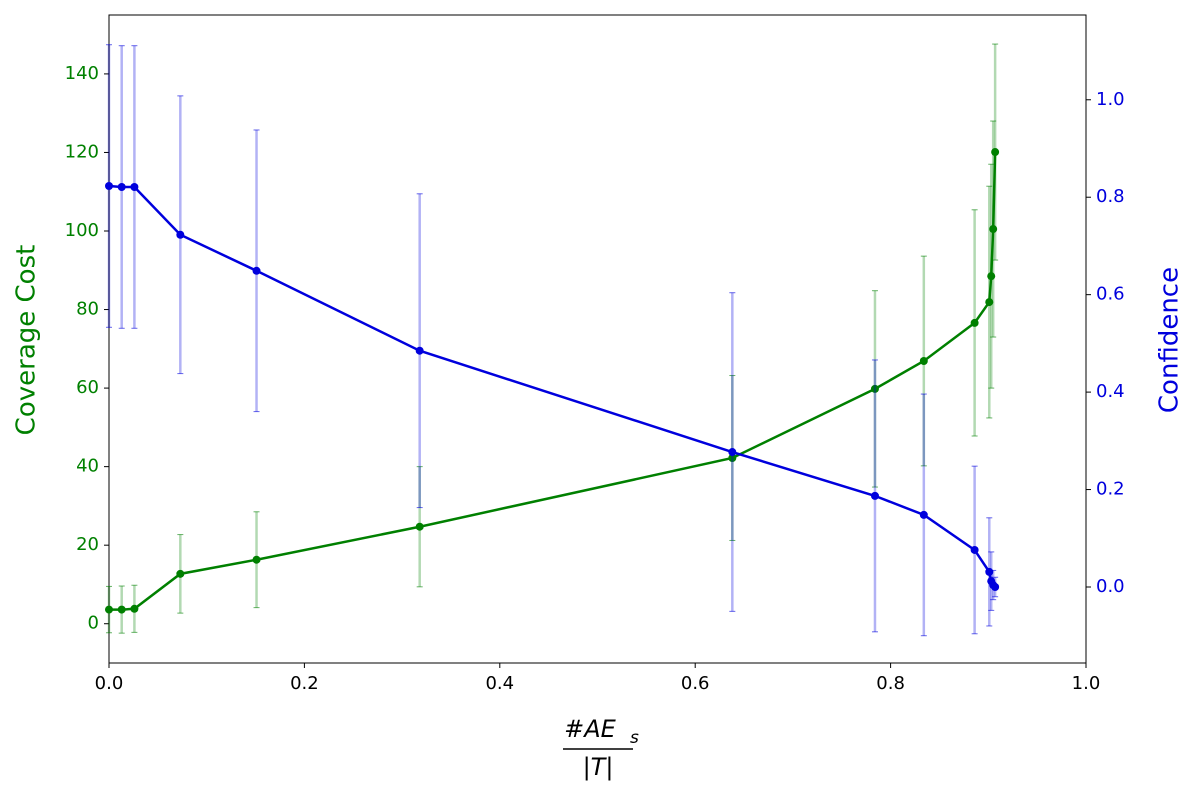 This screenshot has height=800, width=1200. What do you see at coordinates (1110, 489) in the screenshot?
I see `y2-tick-label: 0.2` at bounding box center [1110, 489].